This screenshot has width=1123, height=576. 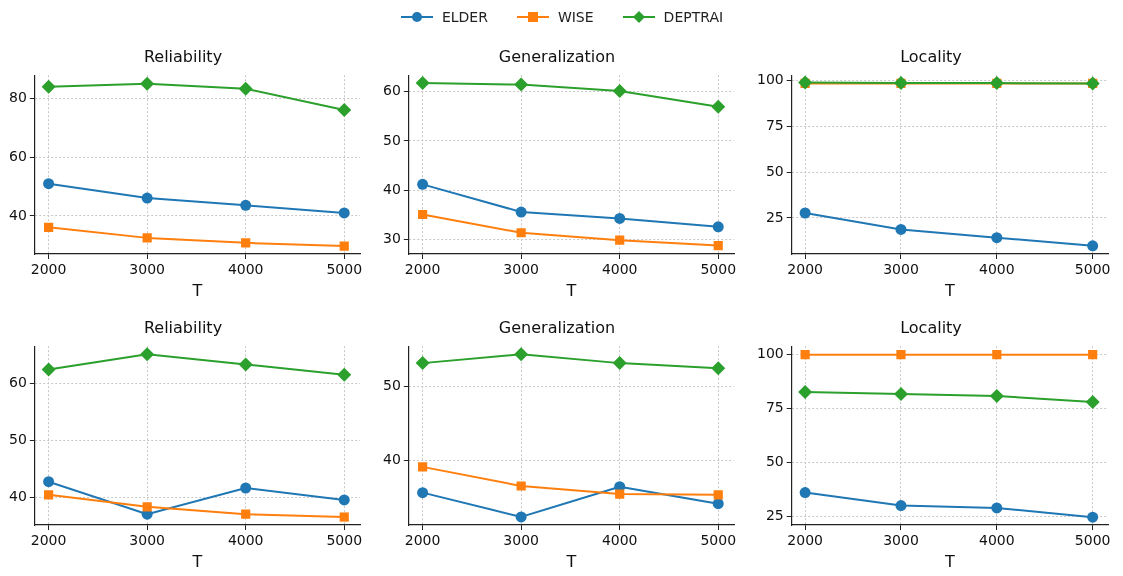 What do you see at coordinates (183, 327) in the screenshot?
I see `chart-title: Reliability` at bounding box center [183, 327].